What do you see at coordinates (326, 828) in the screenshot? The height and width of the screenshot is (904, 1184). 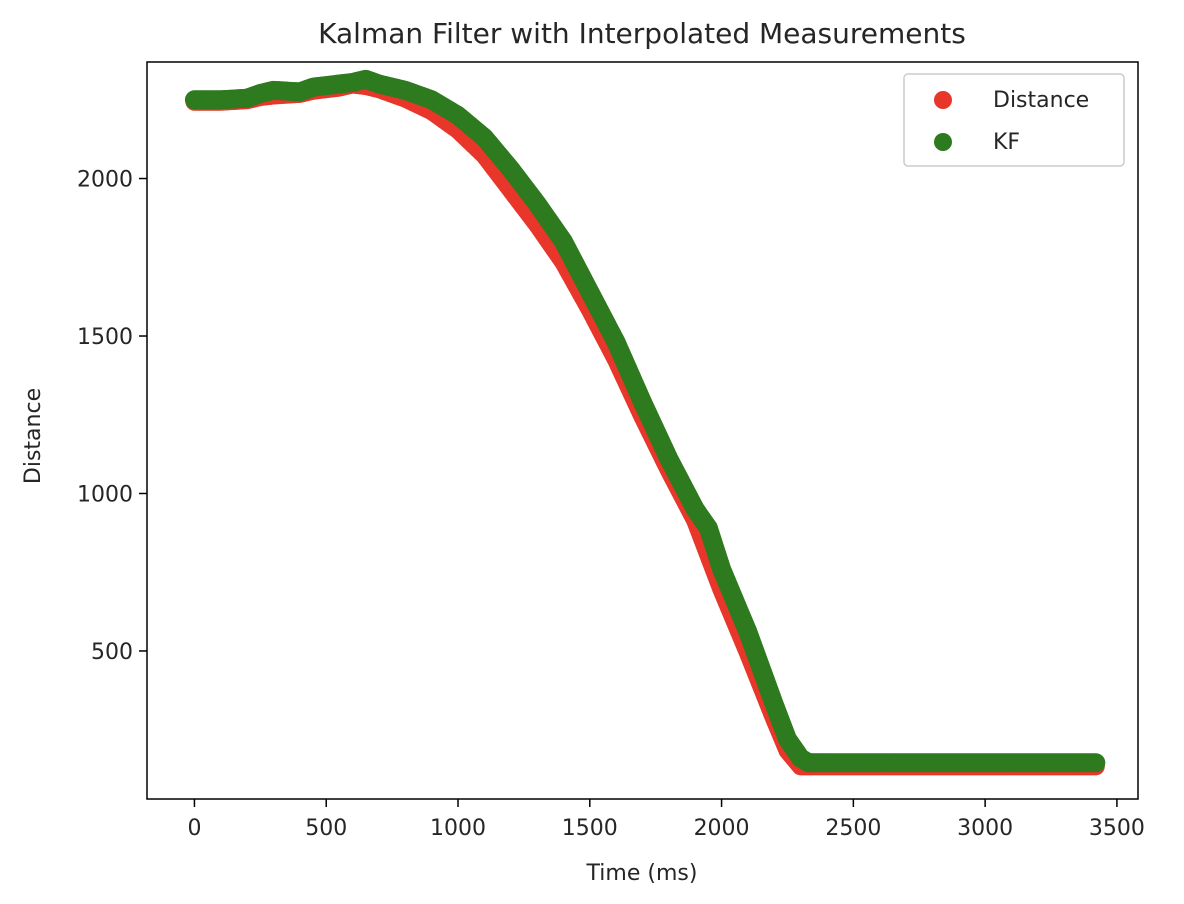 I see `x-tick-label: 500` at bounding box center [326, 828].